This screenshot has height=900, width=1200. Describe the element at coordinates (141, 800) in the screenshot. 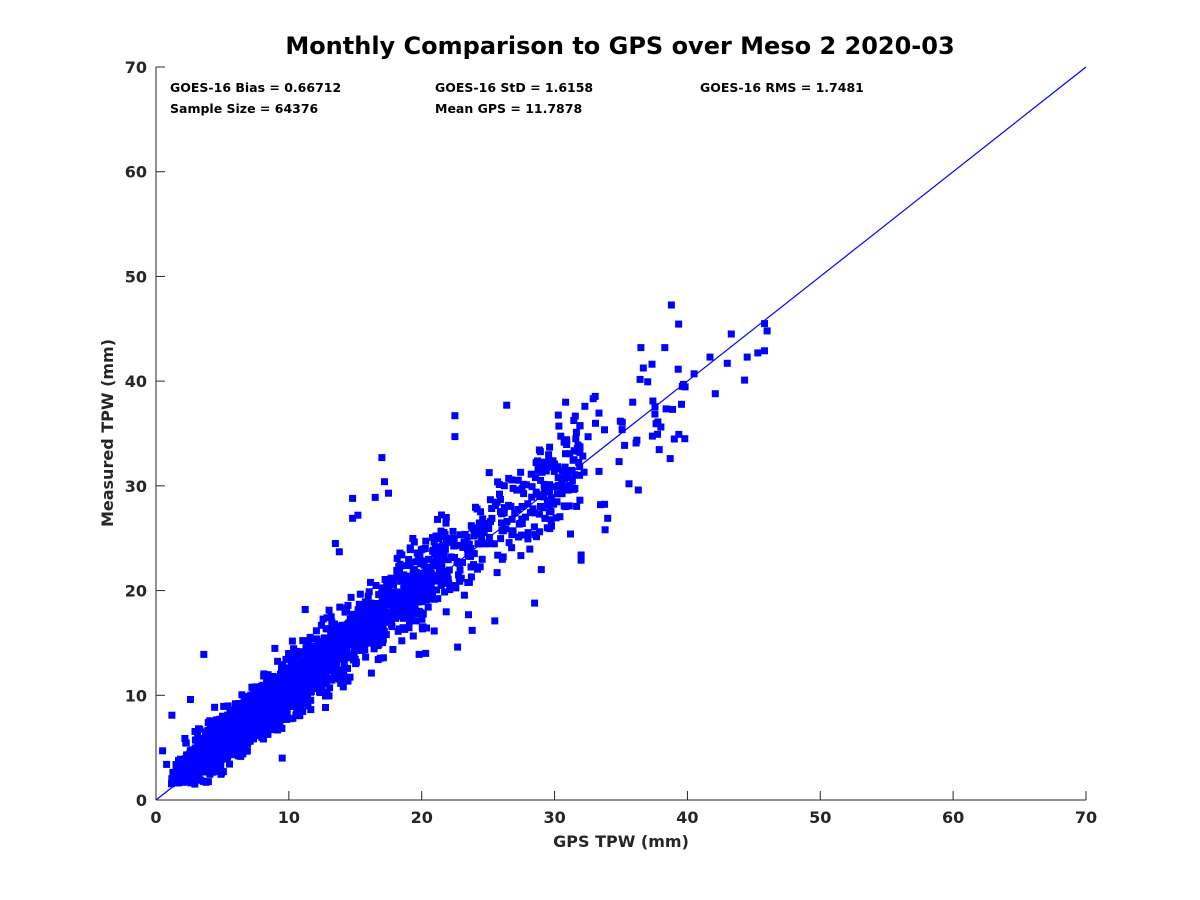

I see `y-tick-label: 0` at that location.